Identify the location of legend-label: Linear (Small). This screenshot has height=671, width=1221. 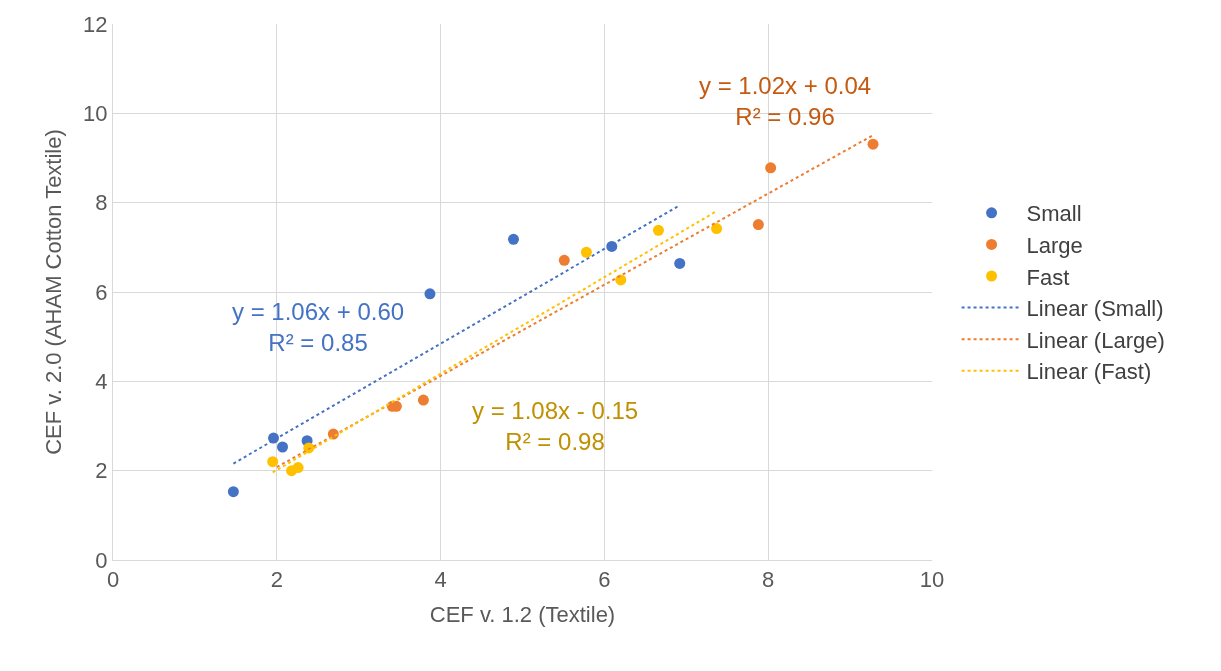
(1095, 309).